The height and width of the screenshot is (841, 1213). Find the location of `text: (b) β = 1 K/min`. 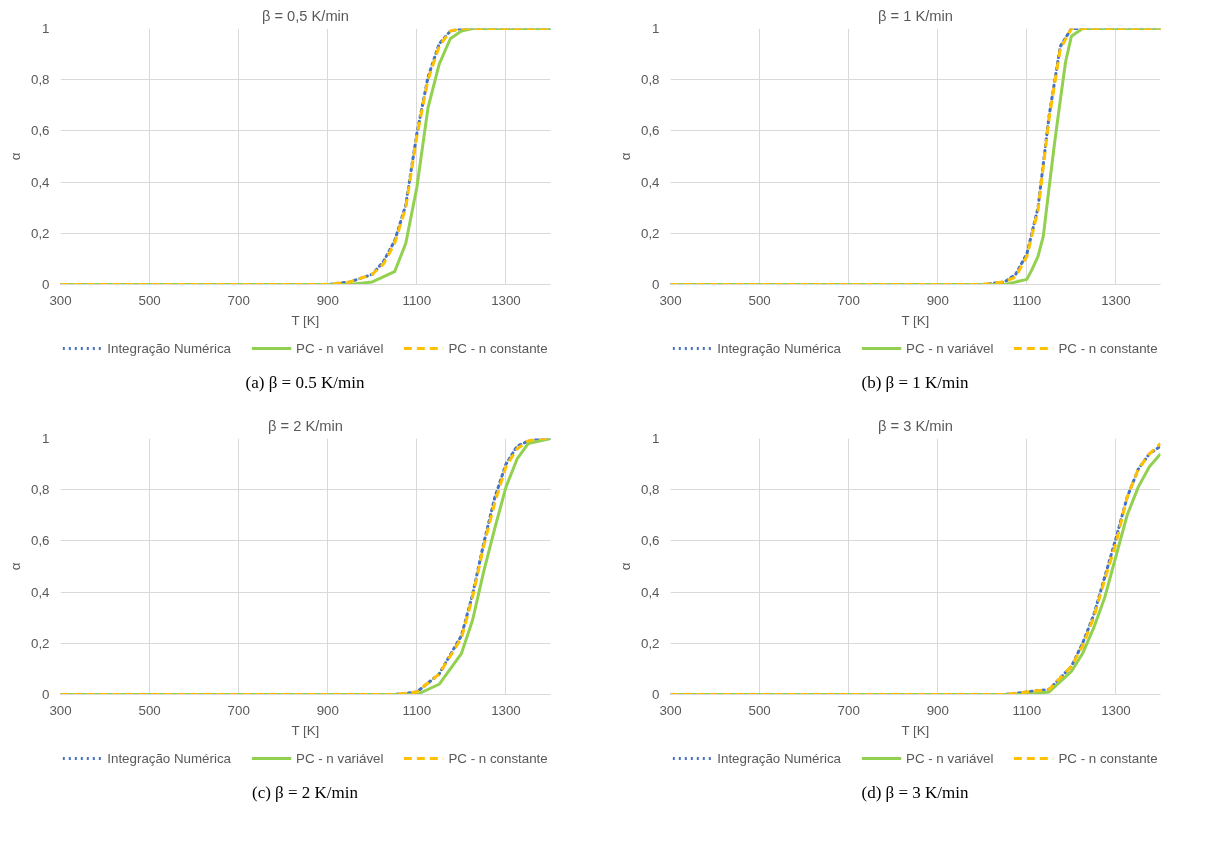

text: (b) β = 1 K/min is located at coordinates (915, 383).